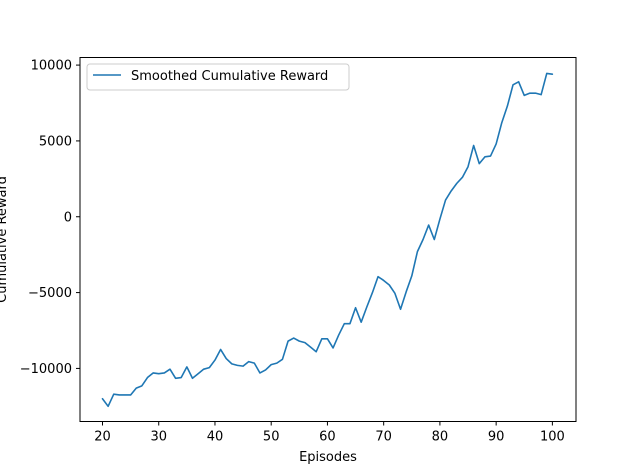  Describe the element at coordinates (271, 437) in the screenshot. I see `x-tick-label: 50` at that location.